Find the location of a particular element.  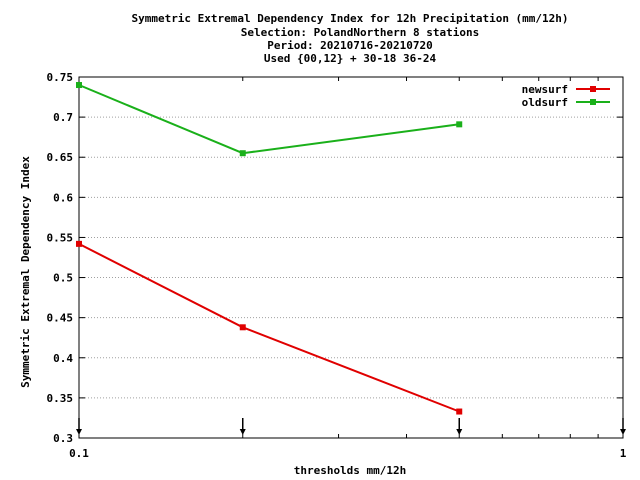

legend-marker-newsurf is located at coordinates (593, 89).